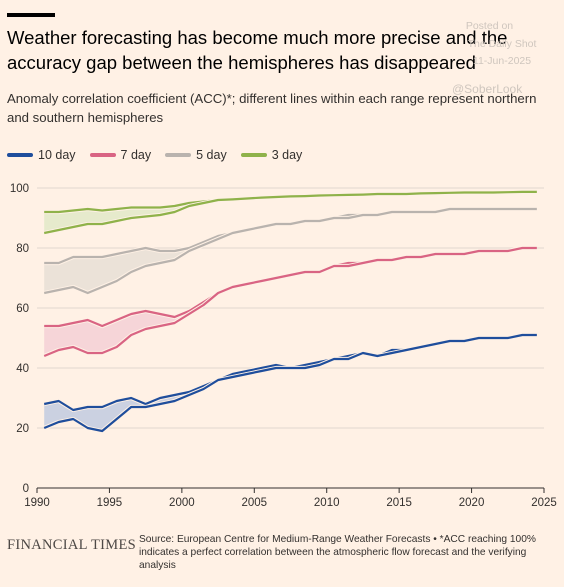 This screenshot has width=564, height=587. What do you see at coordinates (327, 503) in the screenshot?
I see `x-tick-label-2010: 2010` at bounding box center [327, 503].